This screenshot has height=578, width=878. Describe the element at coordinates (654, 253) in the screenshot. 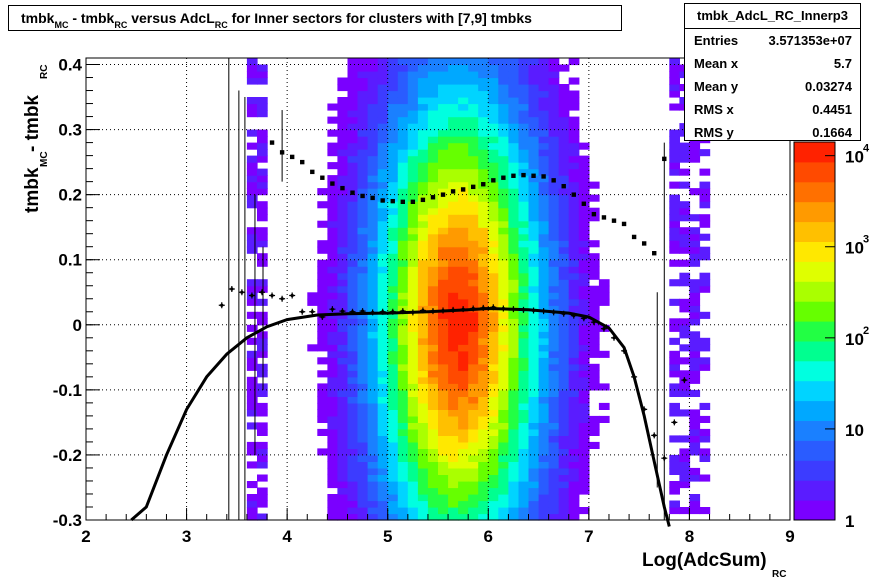

I see `rms-marker` at that location.